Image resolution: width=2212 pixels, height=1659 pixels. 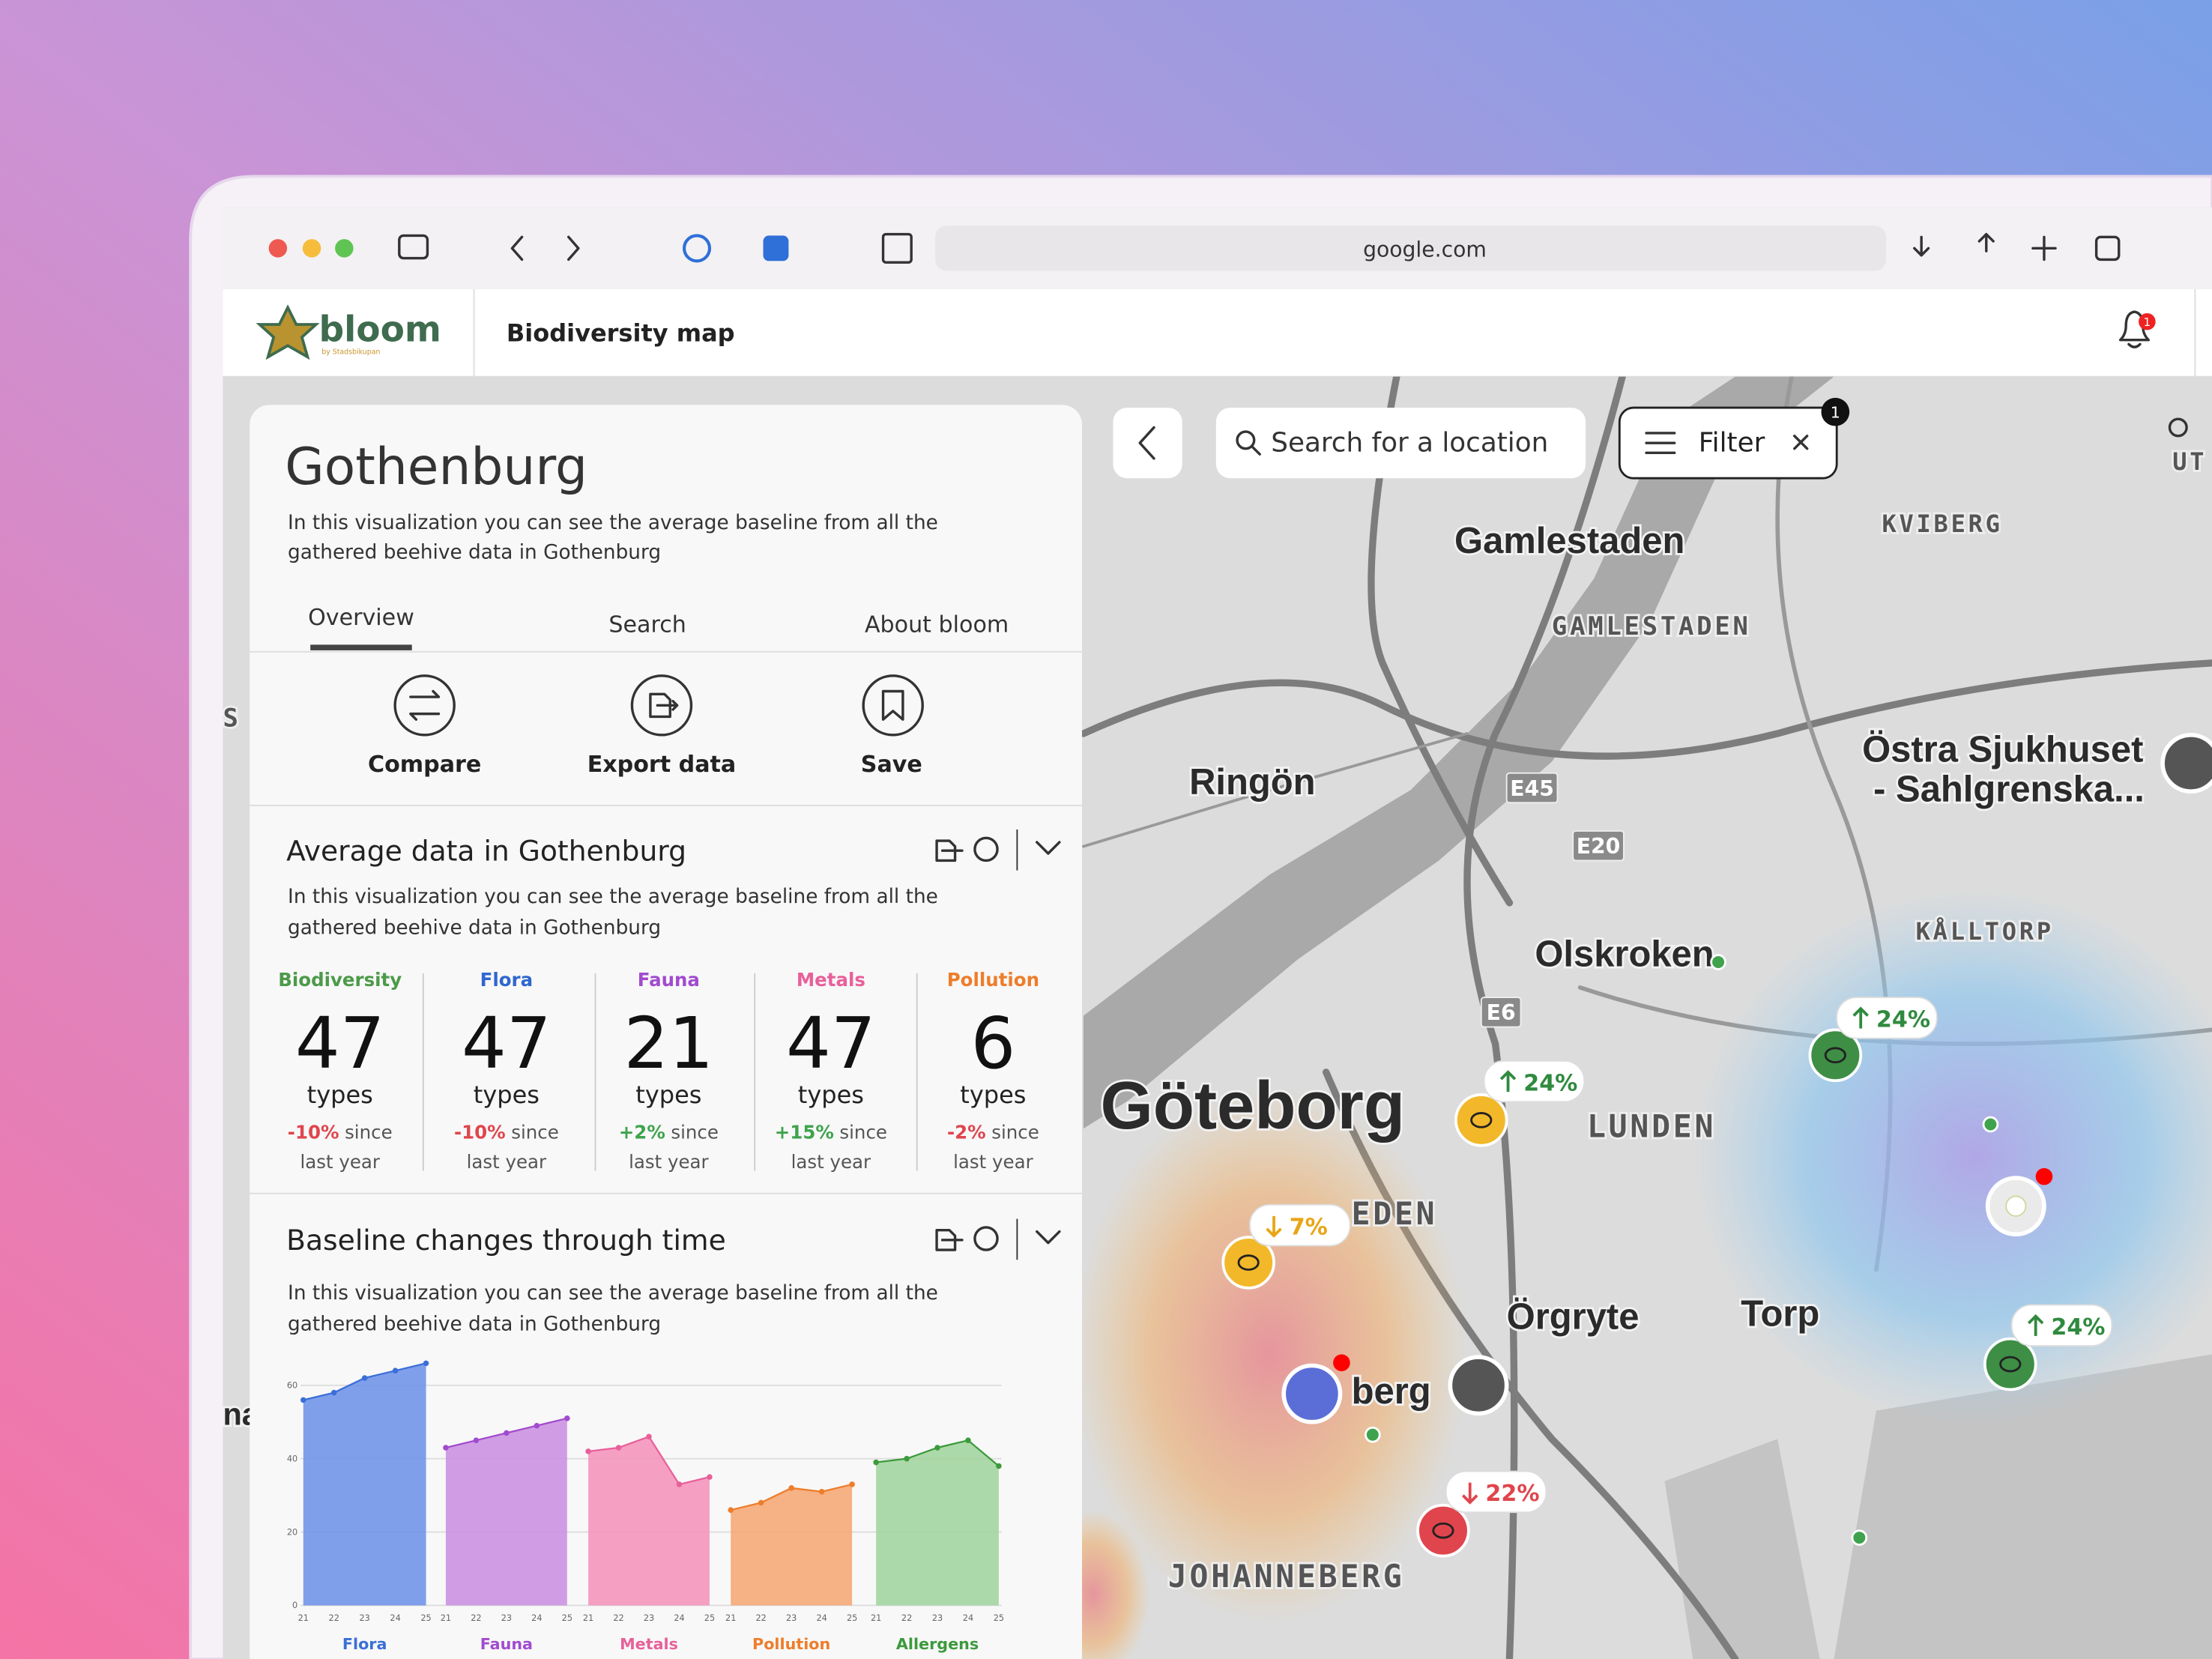 What do you see at coordinates (475, 553) in the screenshot?
I see `panel-description: gathered beehive data in Gothenburg` at bounding box center [475, 553].